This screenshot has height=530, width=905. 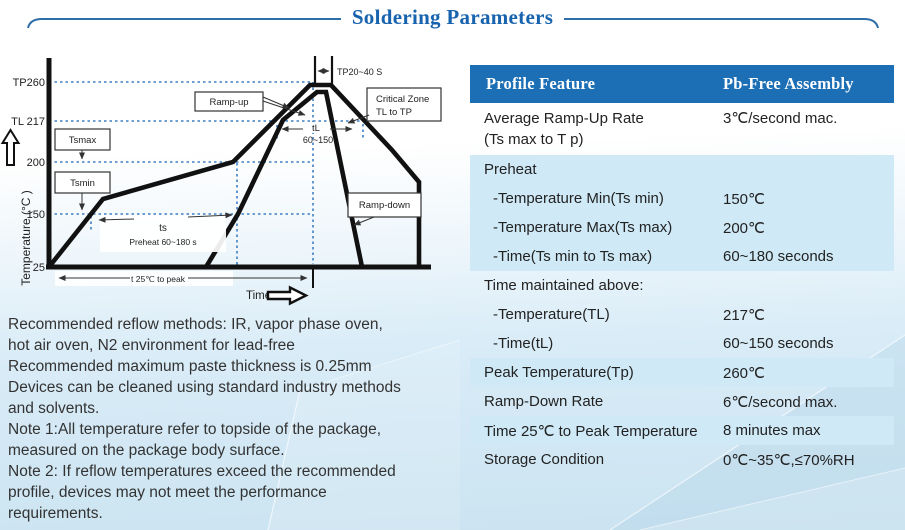 What do you see at coordinates (778, 343) in the screenshot?
I see `value-cell: 60~150 seconds` at bounding box center [778, 343].